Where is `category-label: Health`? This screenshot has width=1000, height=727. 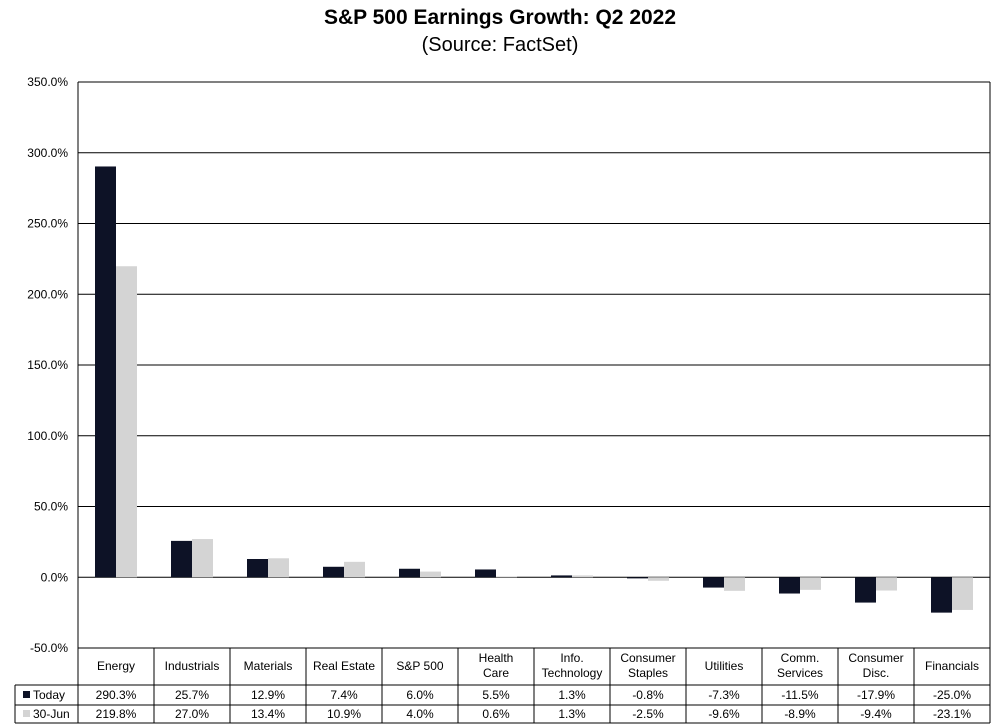 category-label: Health is located at coordinates (496, 658).